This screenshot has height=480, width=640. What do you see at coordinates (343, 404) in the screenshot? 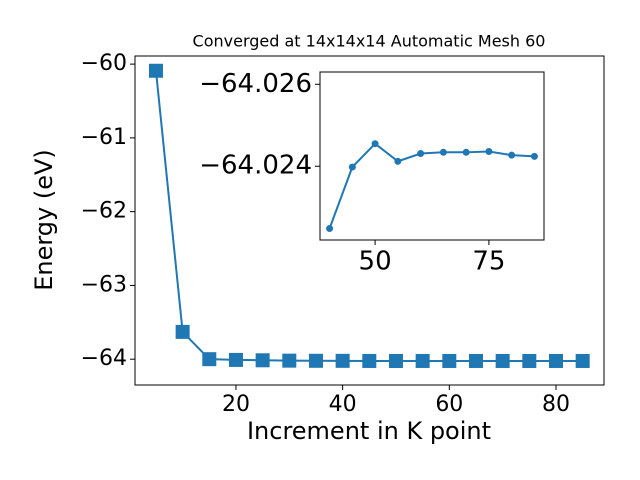
I see `x-tick-label: 40` at bounding box center [343, 404].